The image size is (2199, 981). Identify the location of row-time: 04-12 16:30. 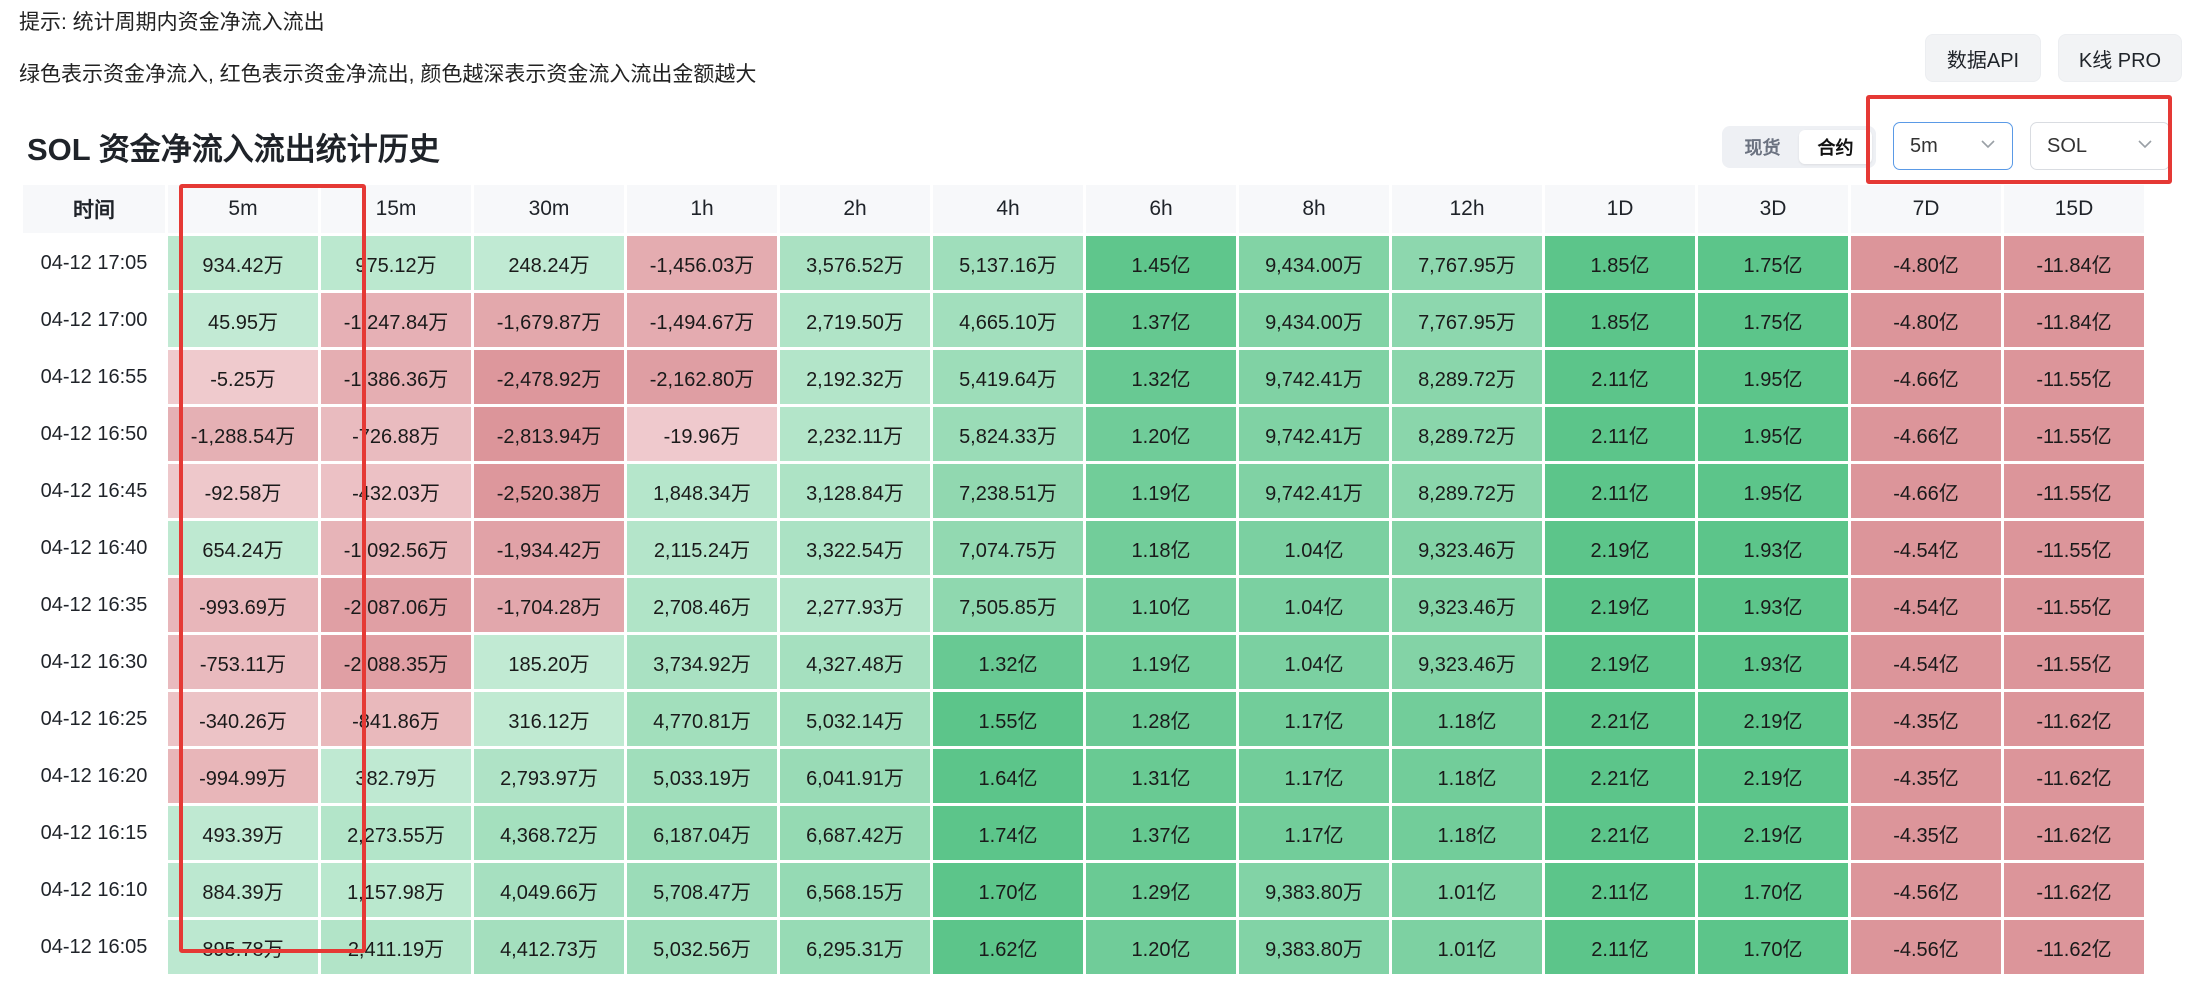
(94, 662).